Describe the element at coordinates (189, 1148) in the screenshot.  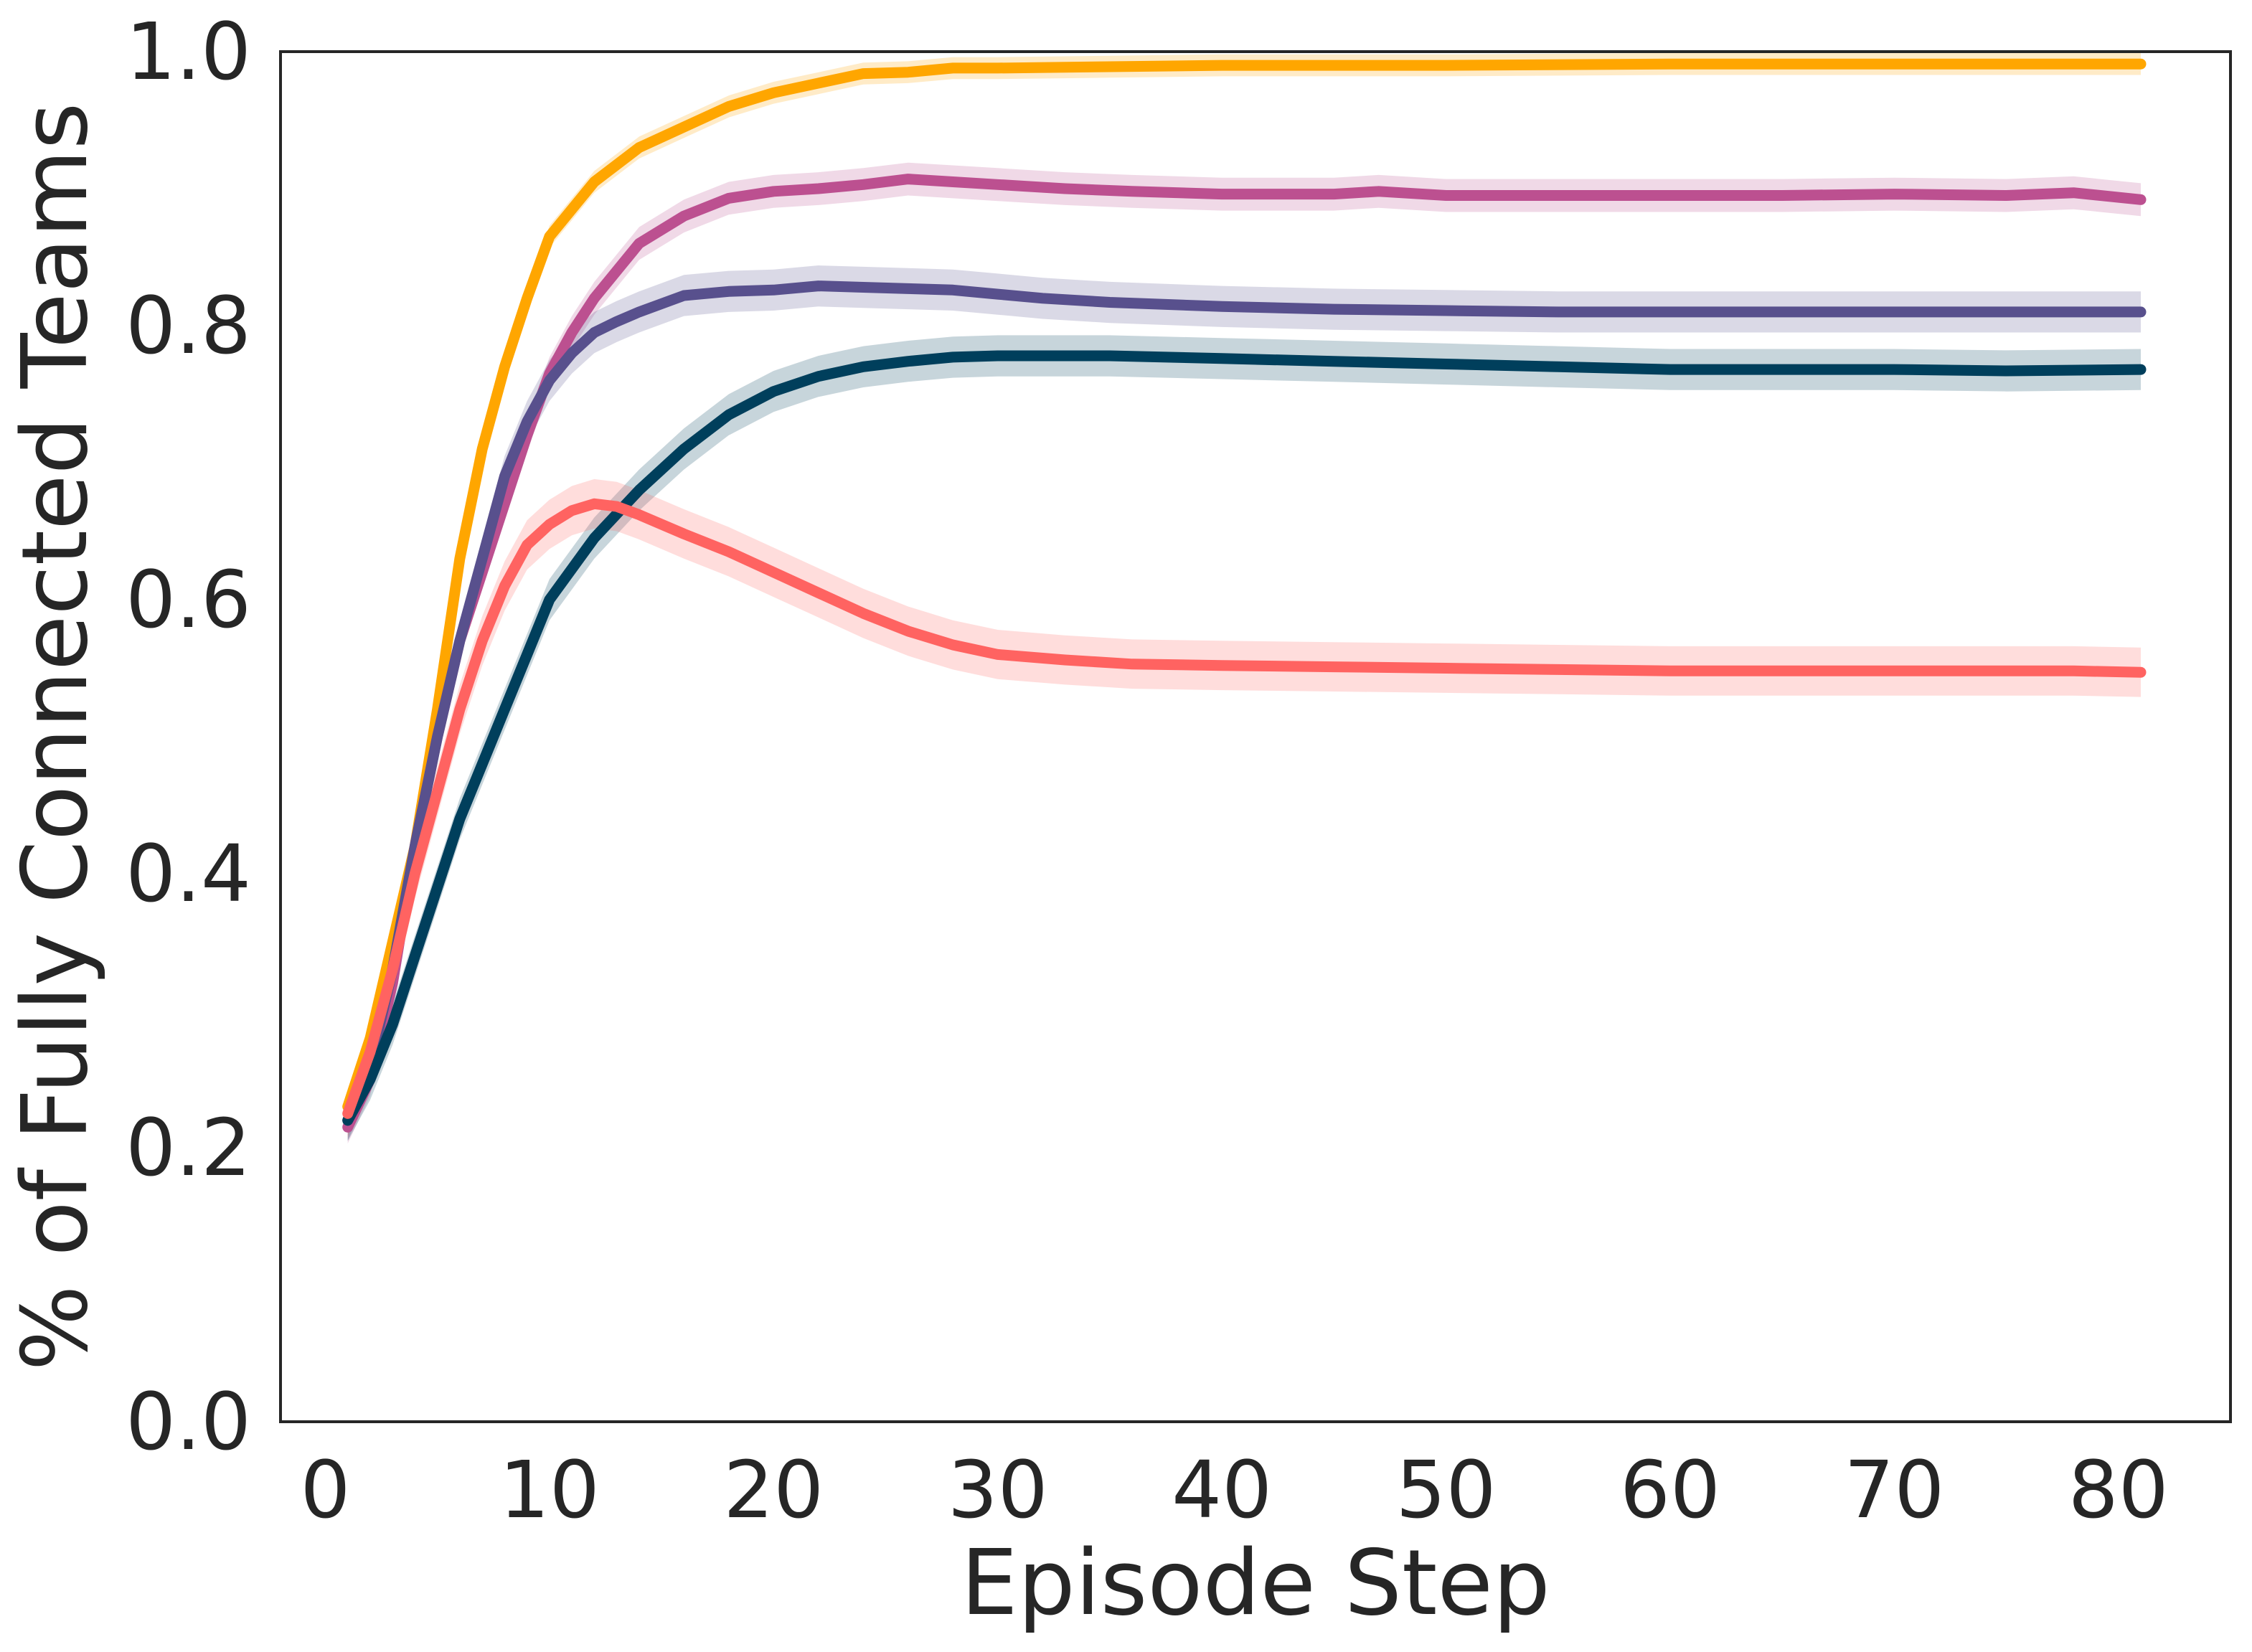
I see `y-tick-label: 0.2` at that location.